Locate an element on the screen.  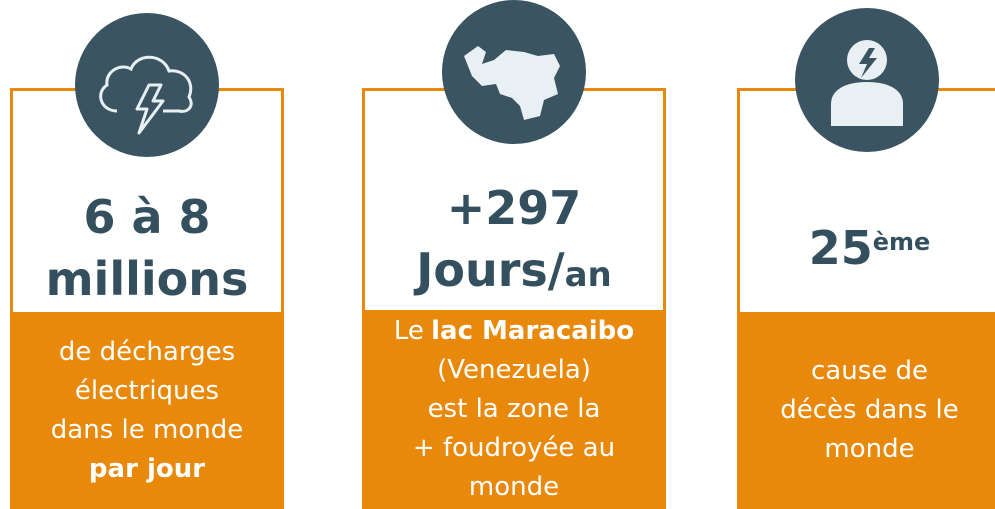
text-segment: millions is located at coordinates (147, 279).